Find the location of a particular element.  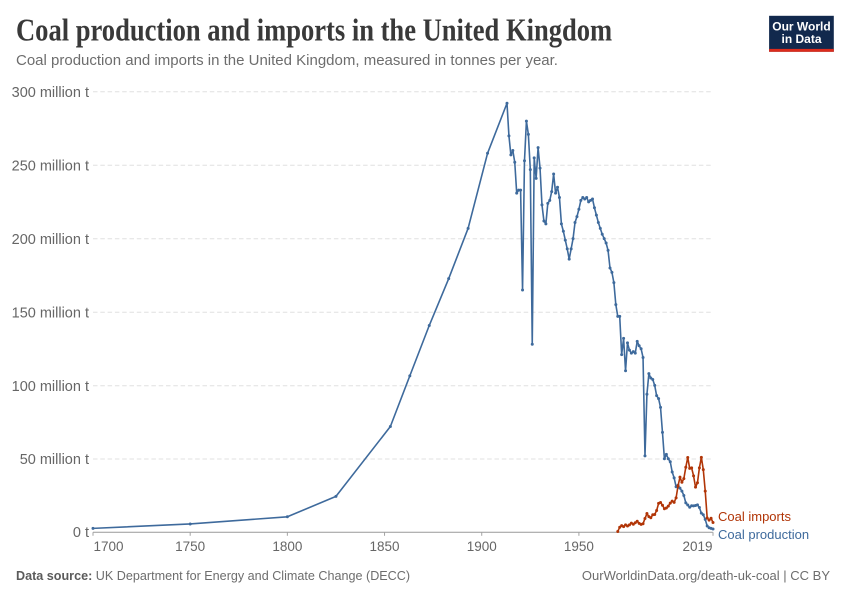

svg-text: 50 million t is located at coordinates (54, 460).